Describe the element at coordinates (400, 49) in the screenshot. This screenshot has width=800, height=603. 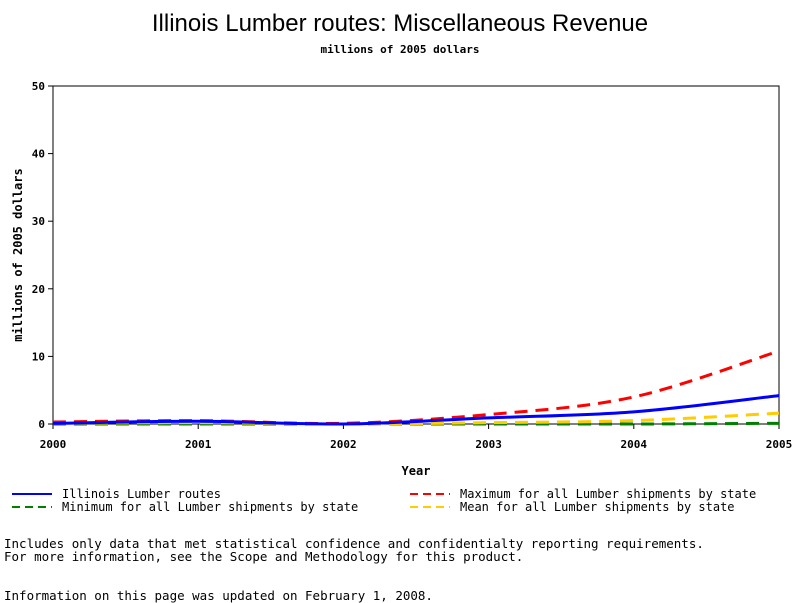
I see `chart-subtitle: millions of 2005 dollars` at that location.